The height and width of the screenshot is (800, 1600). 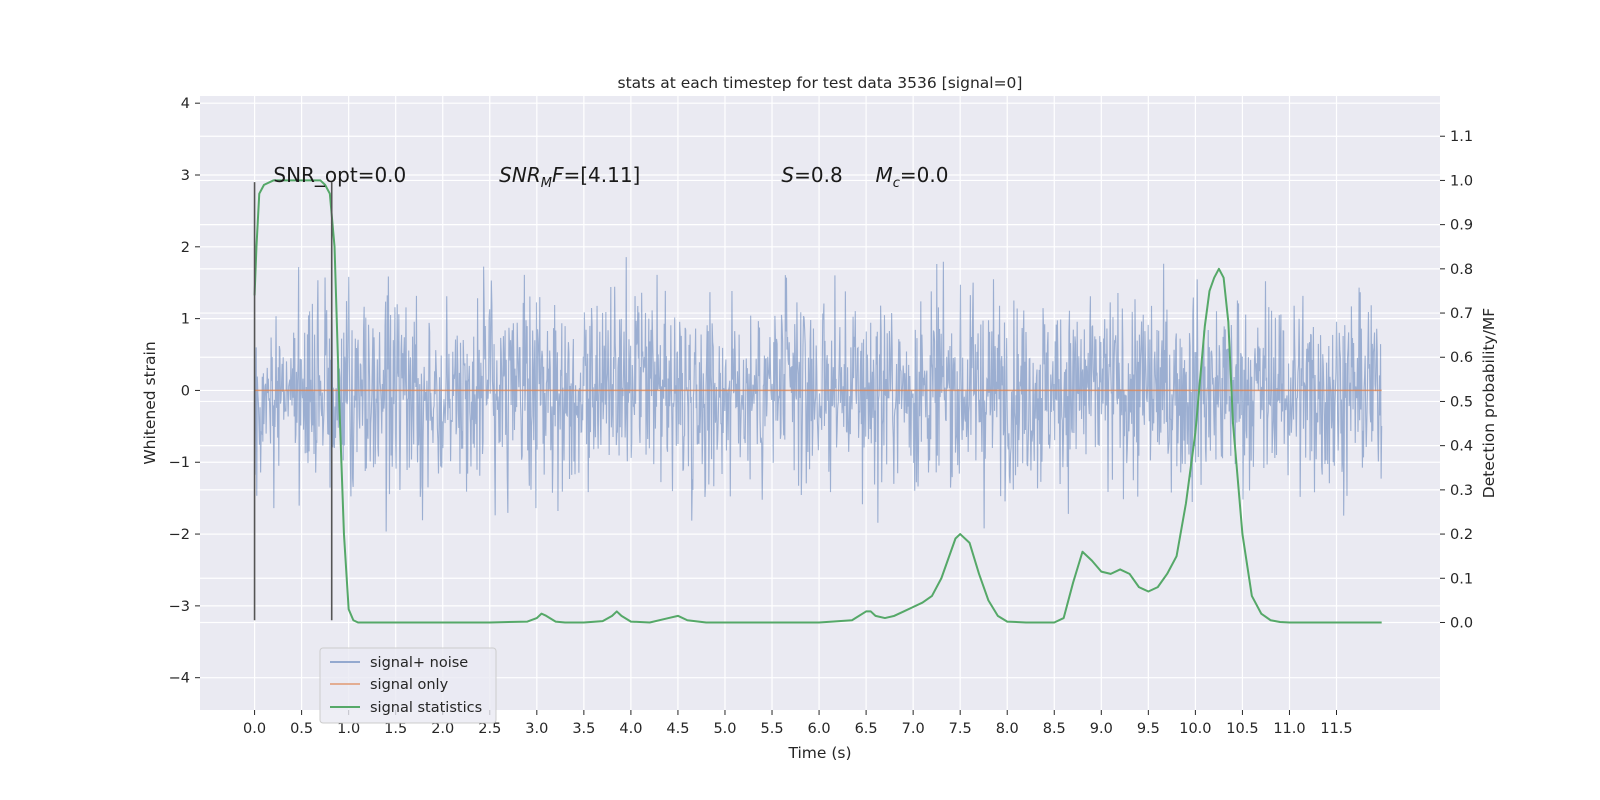 What do you see at coordinates (771, 729) in the screenshot?
I see `x-tick-label-11: 5.5` at bounding box center [771, 729].